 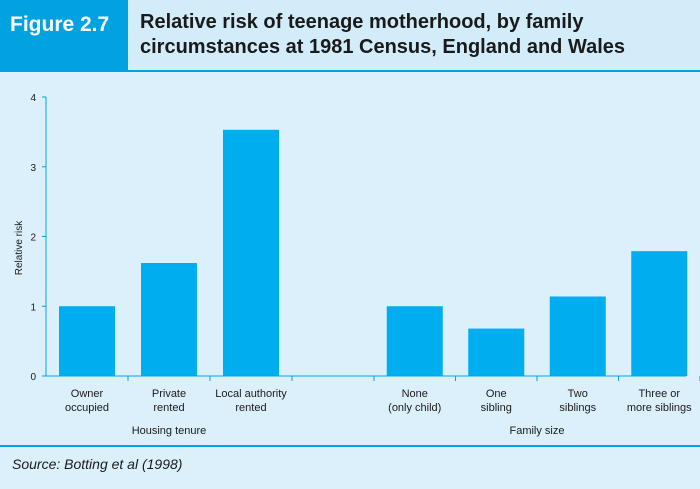 I want to click on x-tick-label: One, so click(x=496, y=394).